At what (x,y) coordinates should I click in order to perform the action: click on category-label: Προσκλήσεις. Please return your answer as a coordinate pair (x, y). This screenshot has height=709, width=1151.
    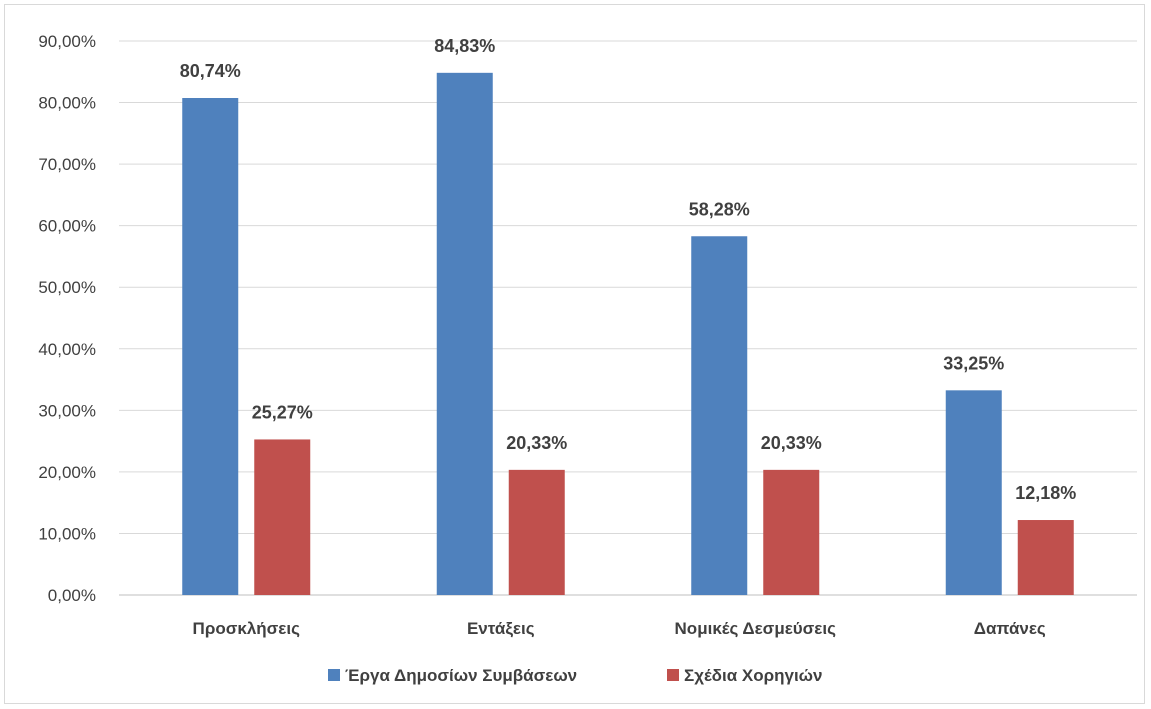
    Looking at the image, I should click on (247, 628).